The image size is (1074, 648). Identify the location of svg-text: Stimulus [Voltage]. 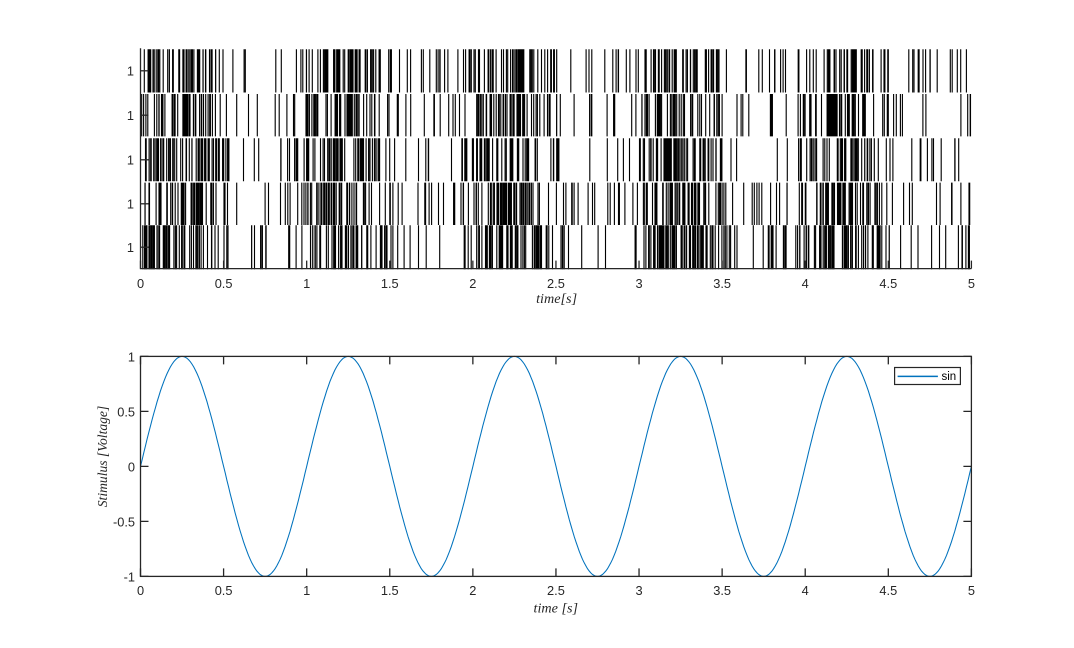
(102, 457).